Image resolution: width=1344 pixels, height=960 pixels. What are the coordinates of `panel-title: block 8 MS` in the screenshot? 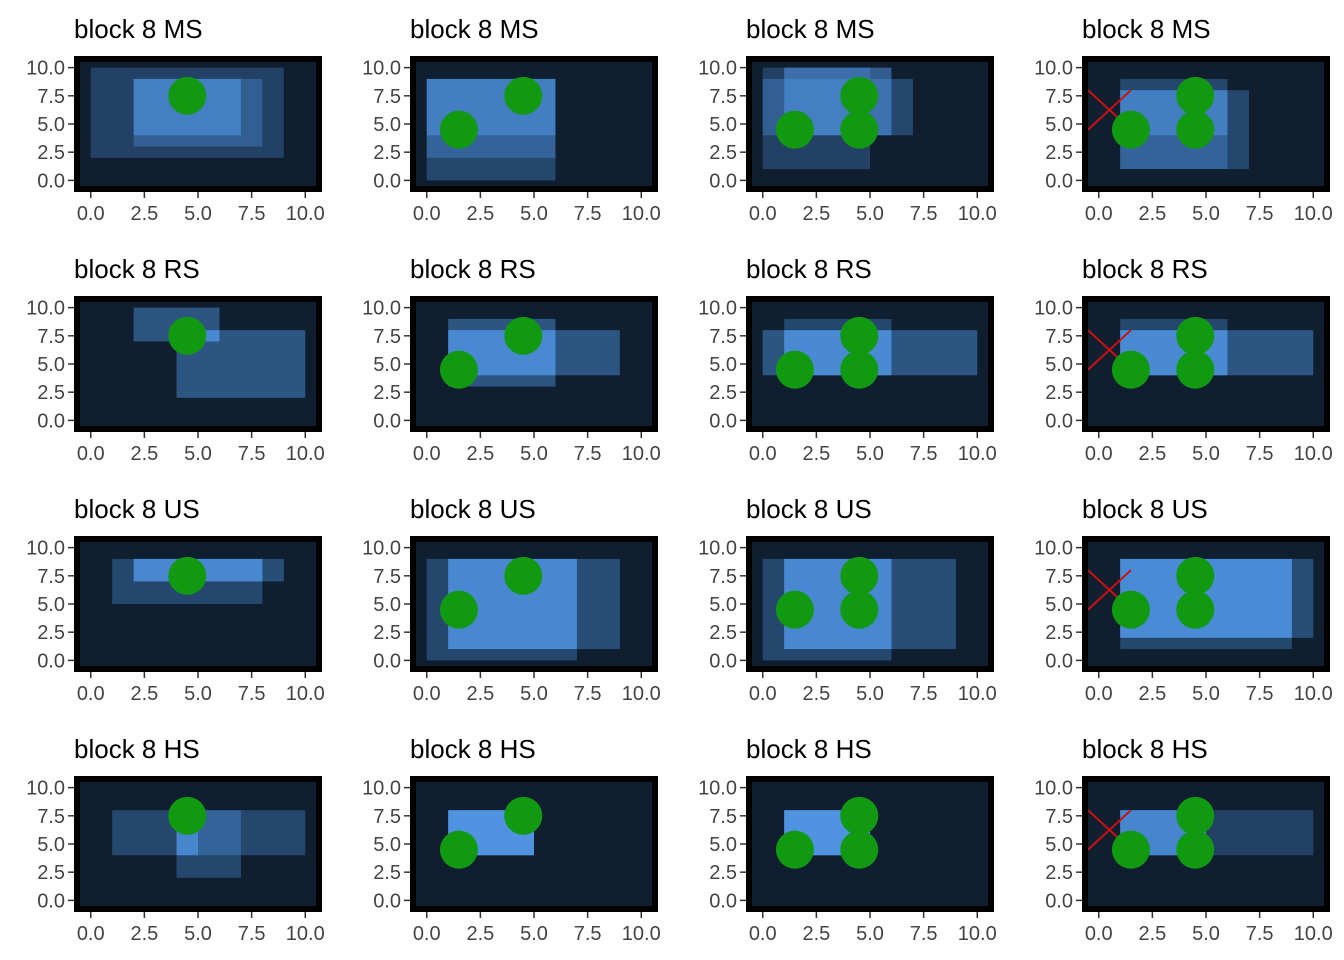 It's located at (1146, 29).